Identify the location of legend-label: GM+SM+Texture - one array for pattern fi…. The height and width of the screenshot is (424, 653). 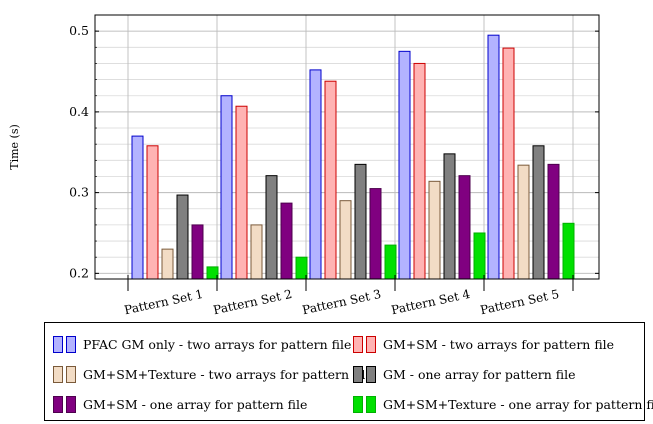
(518, 404).